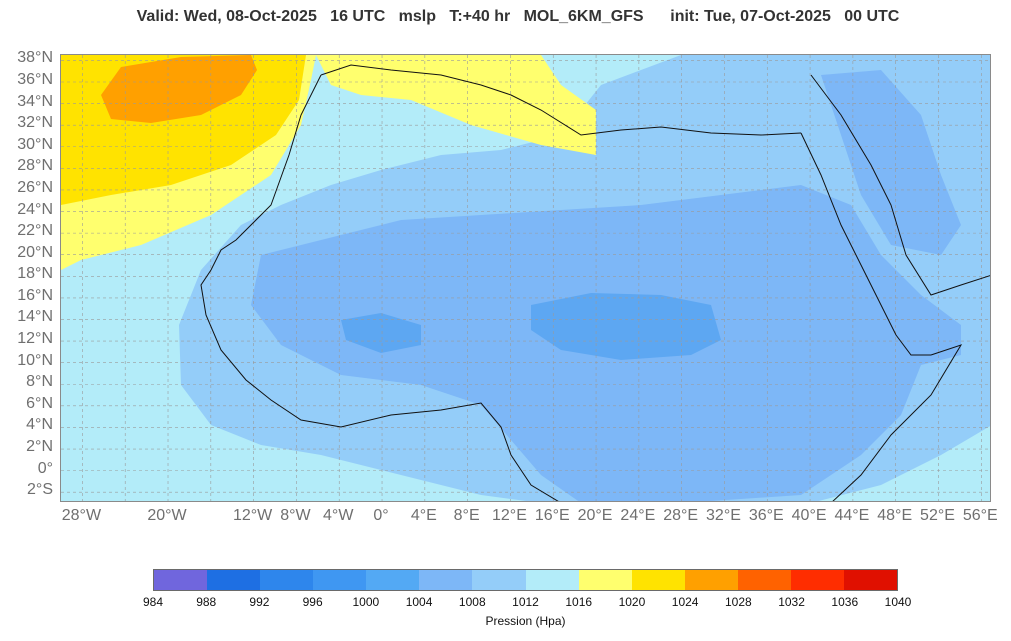 Image resolution: width=1011 pixels, height=641 pixels. I want to click on latitude-label: 26°N, so click(35, 187).